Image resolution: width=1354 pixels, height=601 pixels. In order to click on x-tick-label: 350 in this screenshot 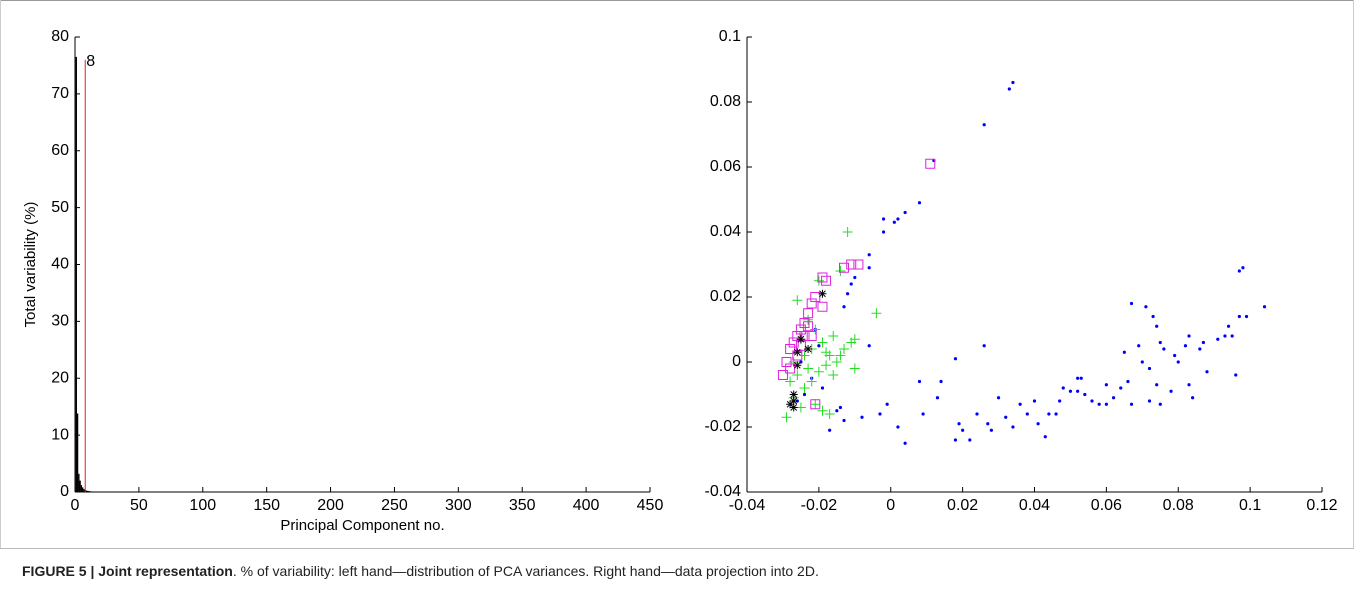, I will do `click(522, 505)`.